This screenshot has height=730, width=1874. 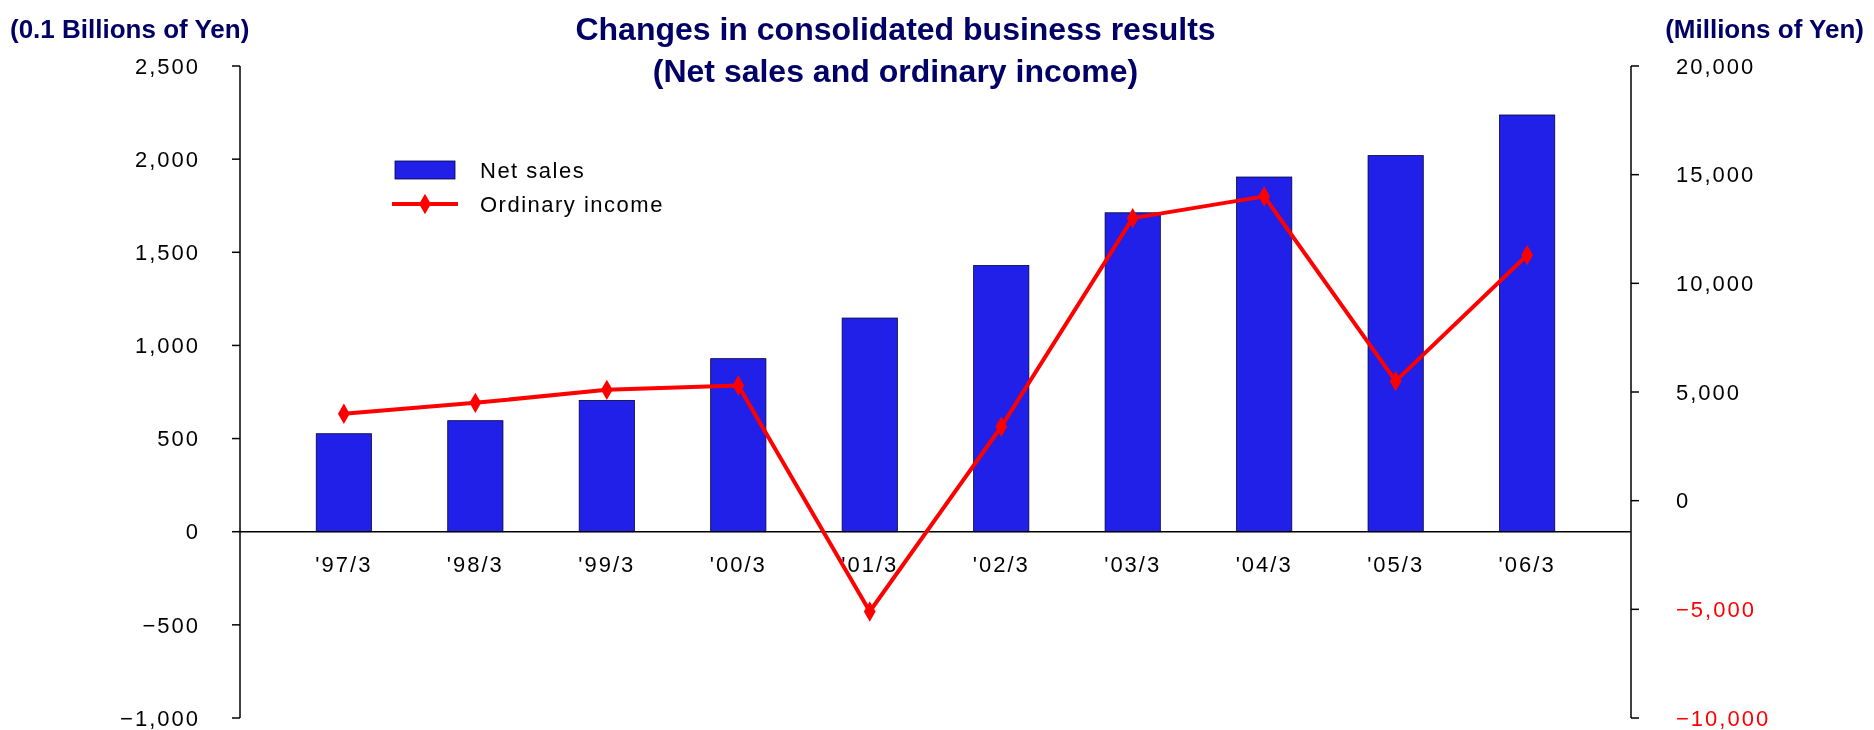 I want to click on y-tick-label: 2,500, so click(x=167, y=66).